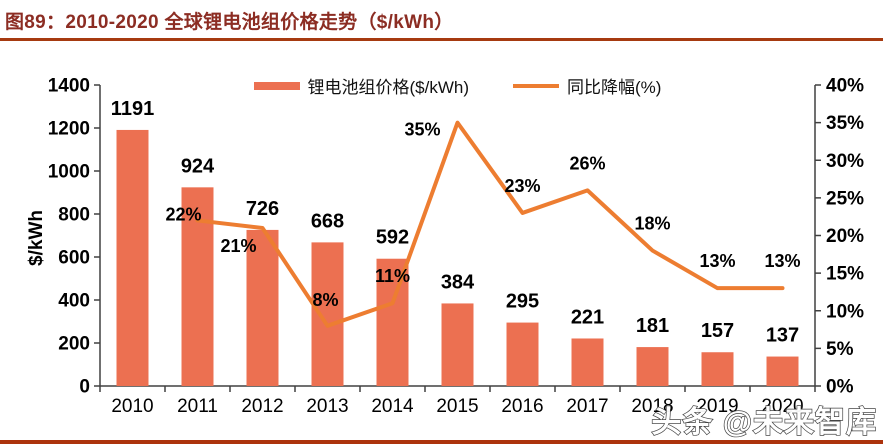 The width and height of the screenshot is (883, 445). Describe the element at coordinates (262, 406) in the screenshot. I see `x-tick-label: 2012` at that location.